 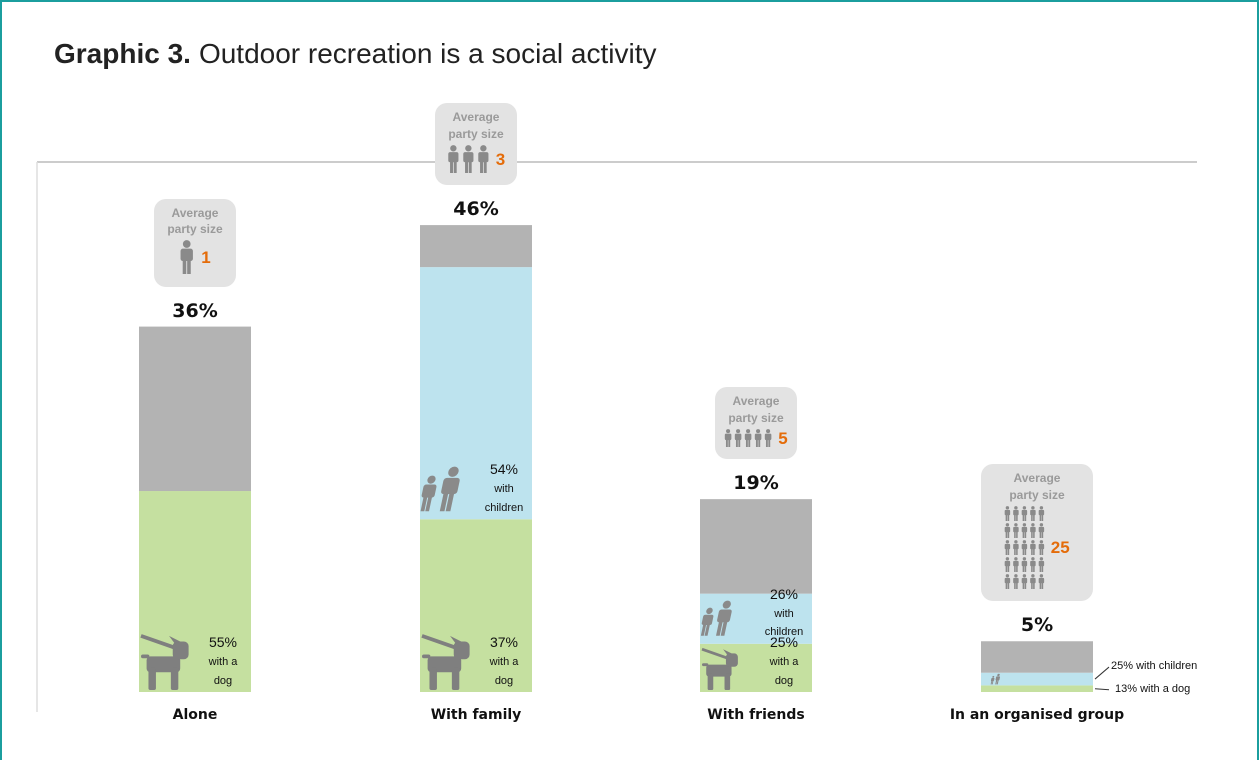 I want to click on segment-label: 13% with a dog, so click(x=1152, y=689).